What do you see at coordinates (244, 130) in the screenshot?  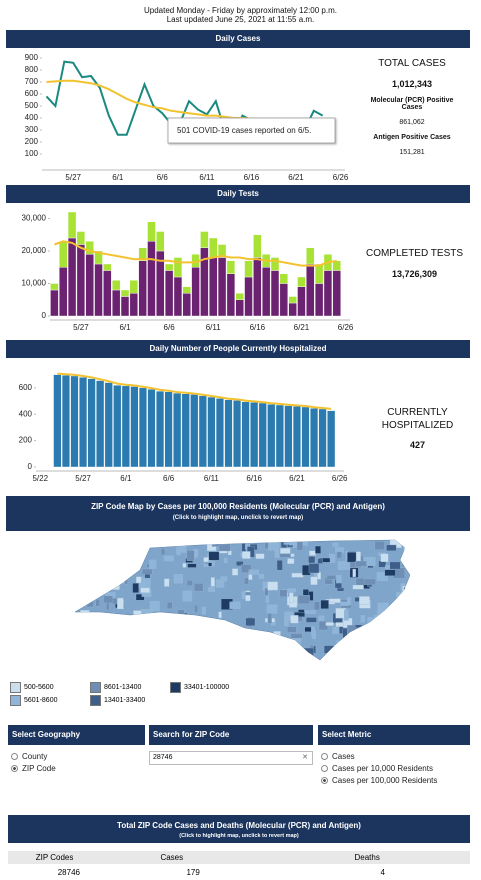 I see `tooltip-text: 501 COVID-19 cases reported on 6/5.` at bounding box center [244, 130].